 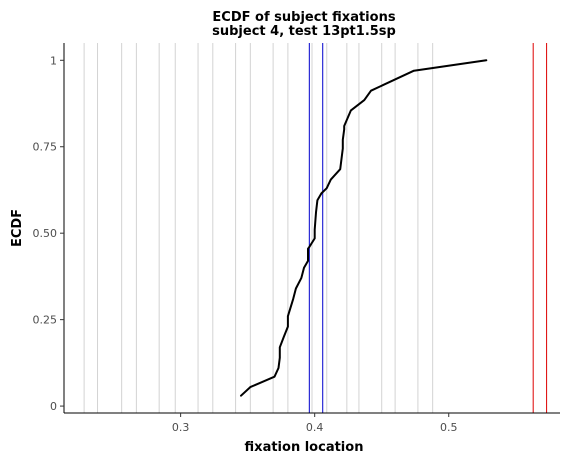 I want to click on y-tick-label: 0.25, so click(x=45, y=320).